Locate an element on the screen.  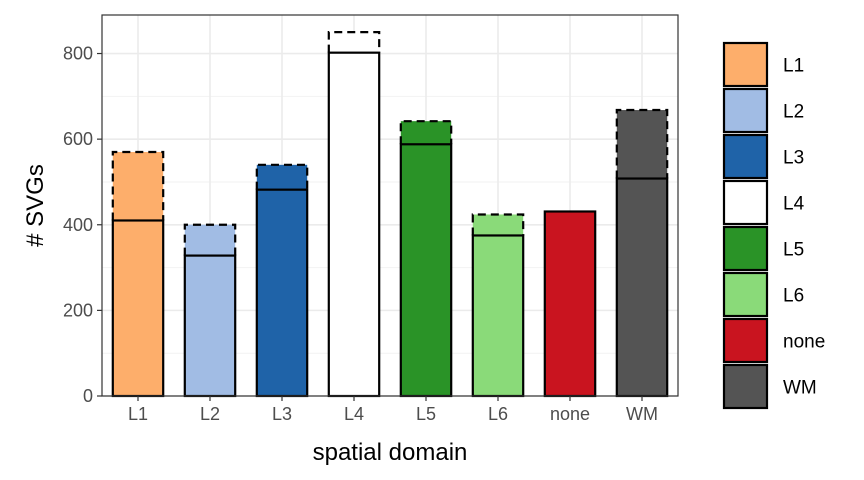
legend-label-WM: WM is located at coordinates (800, 388).